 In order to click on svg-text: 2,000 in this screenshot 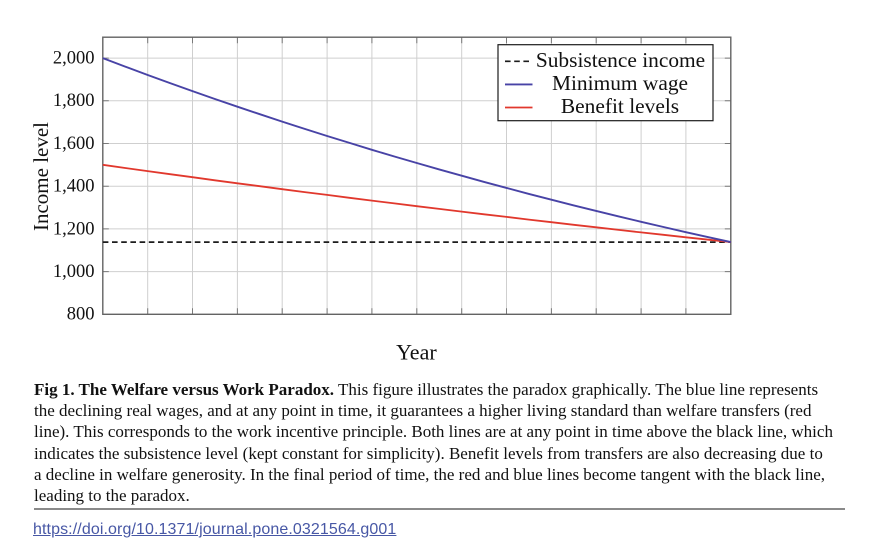, I will do `click(74, 59)`.